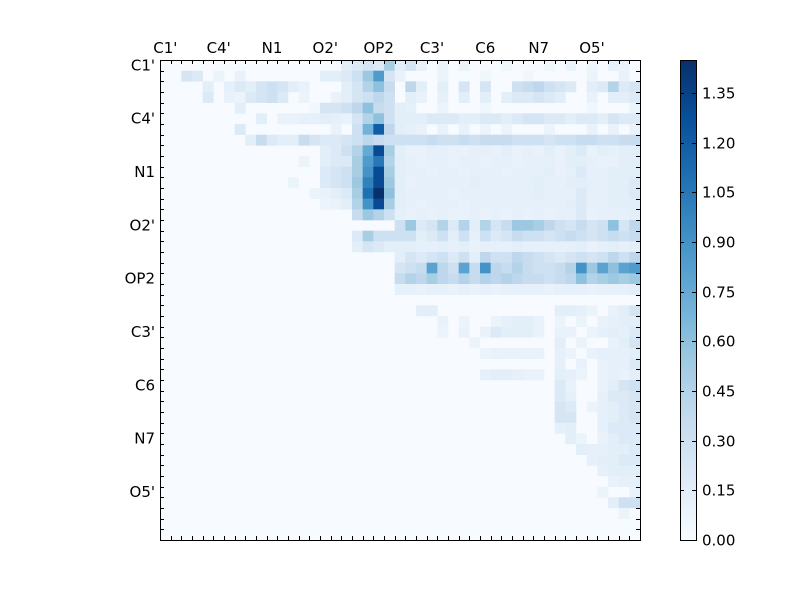  What do you see at coordinates (379, 48) in the screenshot?
I see `x-axis-tick-labels: C1' C4' N1 O2' OP2 C3' C6 N7 O5'` at bounding box center [379, 48].